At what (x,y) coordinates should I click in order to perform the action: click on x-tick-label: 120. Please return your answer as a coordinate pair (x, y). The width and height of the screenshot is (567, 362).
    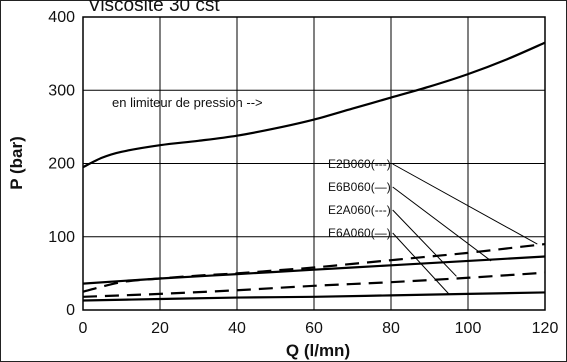
    Looking at the image, I should click on (545, 328).